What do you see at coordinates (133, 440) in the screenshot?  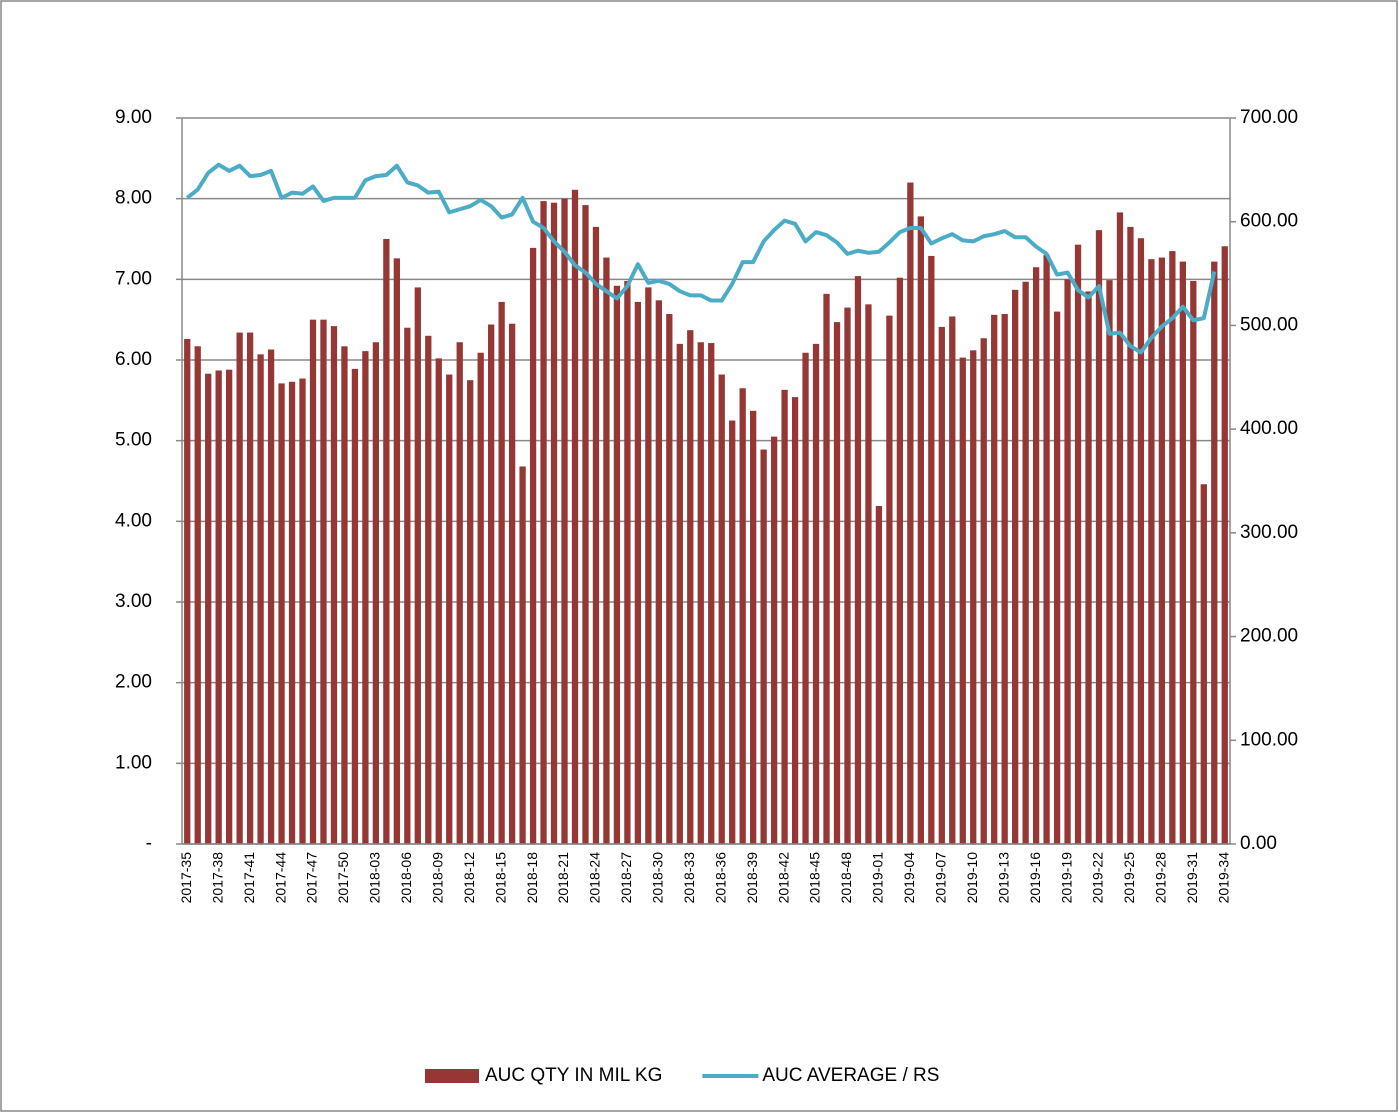 I see `y-tick-label: 5.00` at bounding box center [133, 440].